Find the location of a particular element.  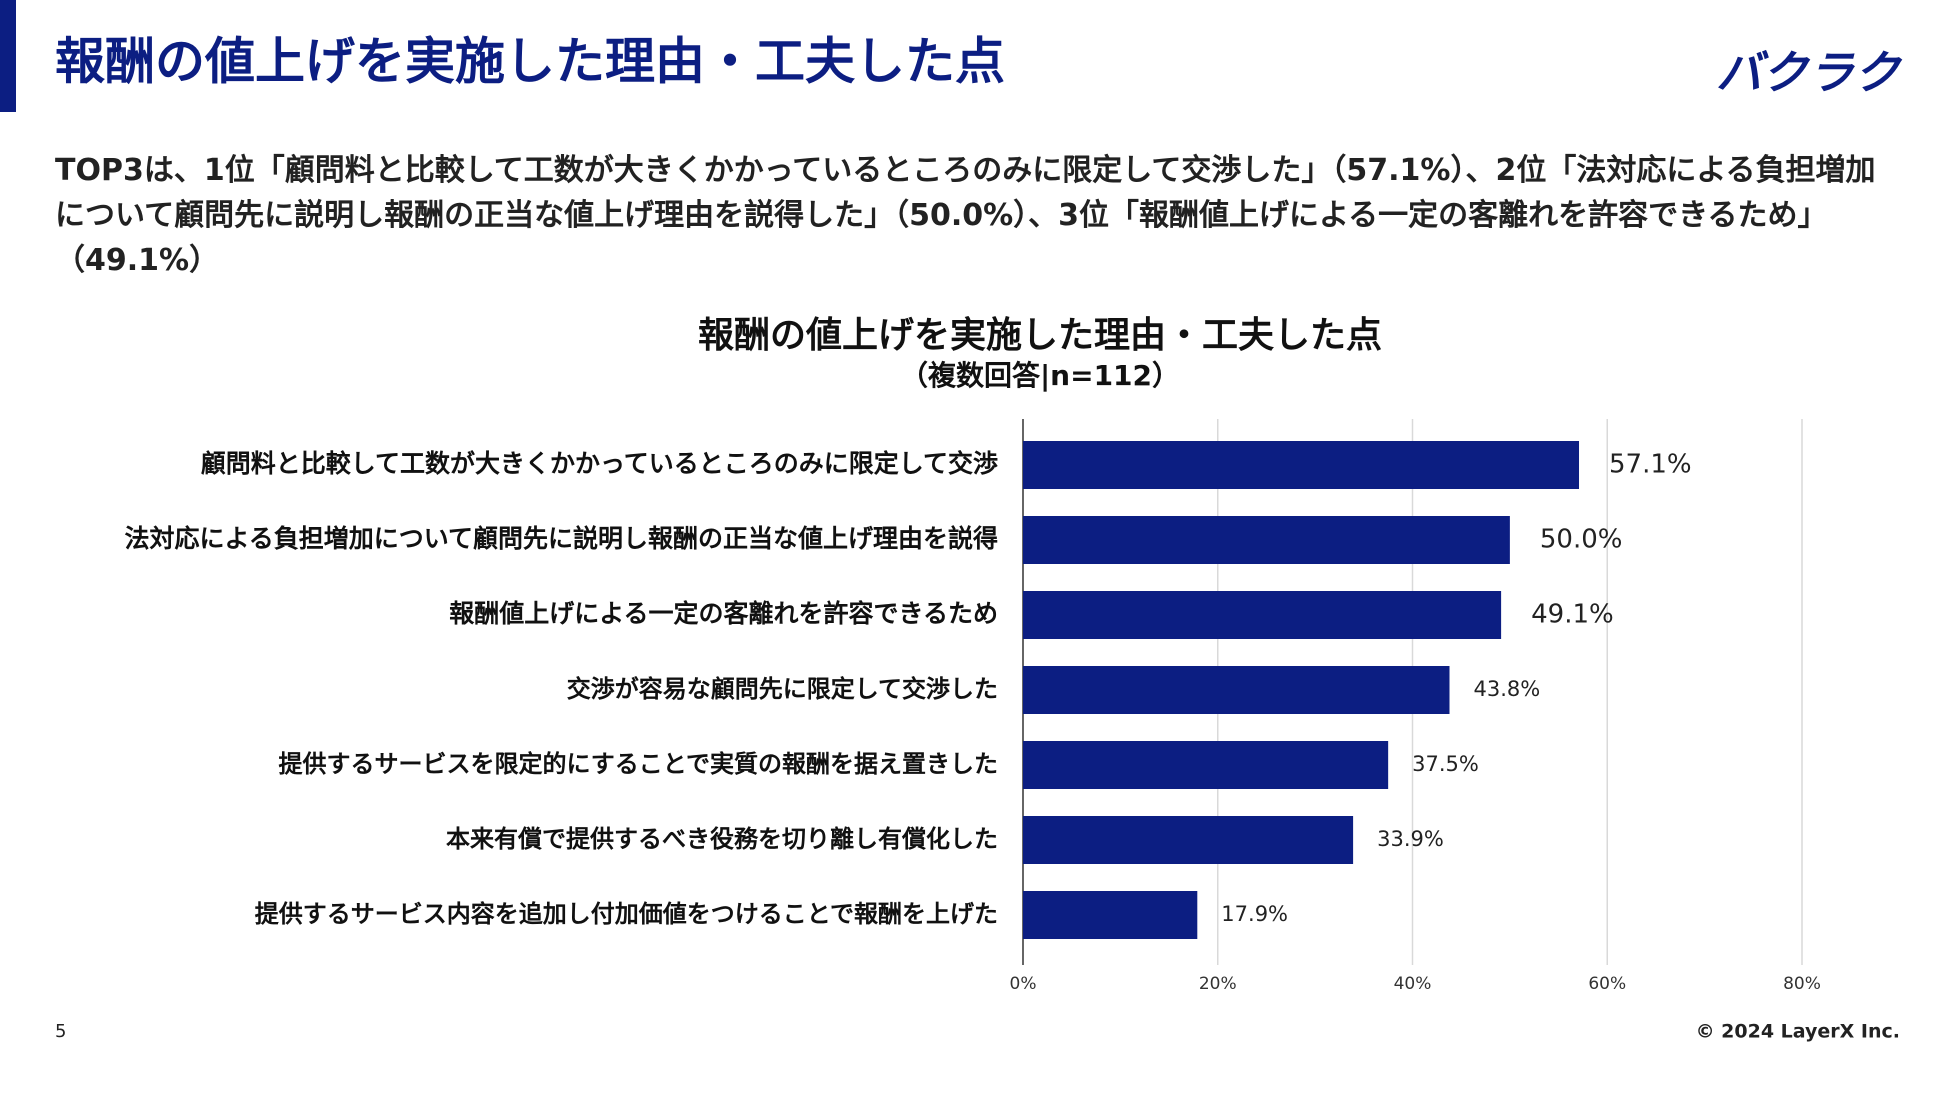

x-tick-label: 0% is located at coordinates (1023, 984).